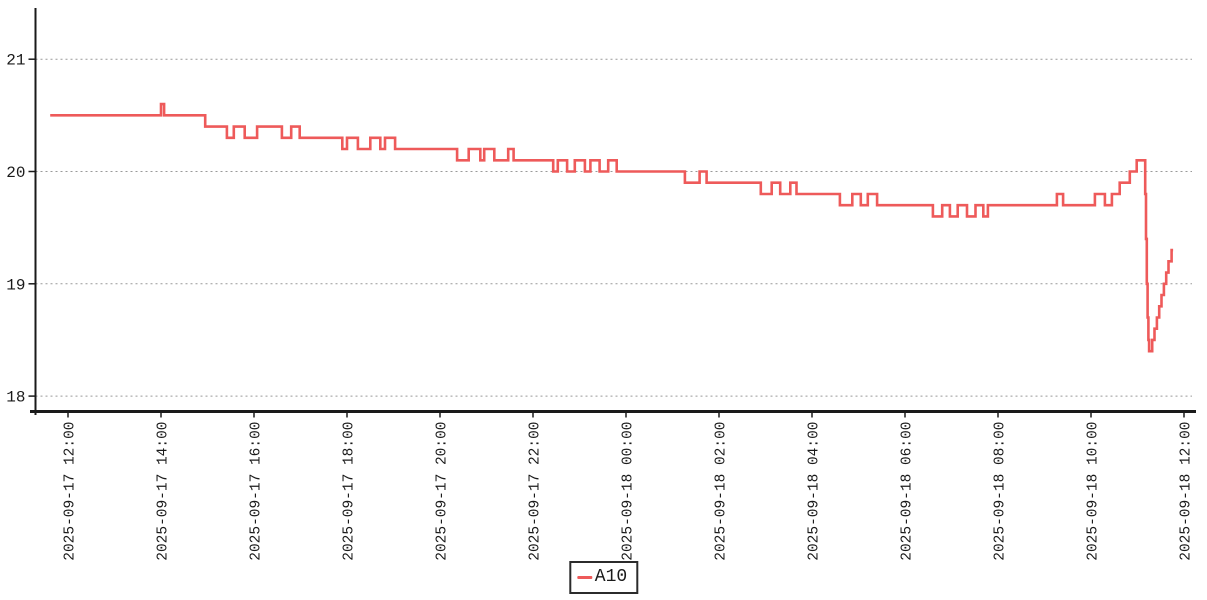 The width and height of the screenshot is (1207, 600). Describe the element at coordinates (350, 491) in the screenshot. I see `x-tick-label: 2025-09-17 18:00` at that location.